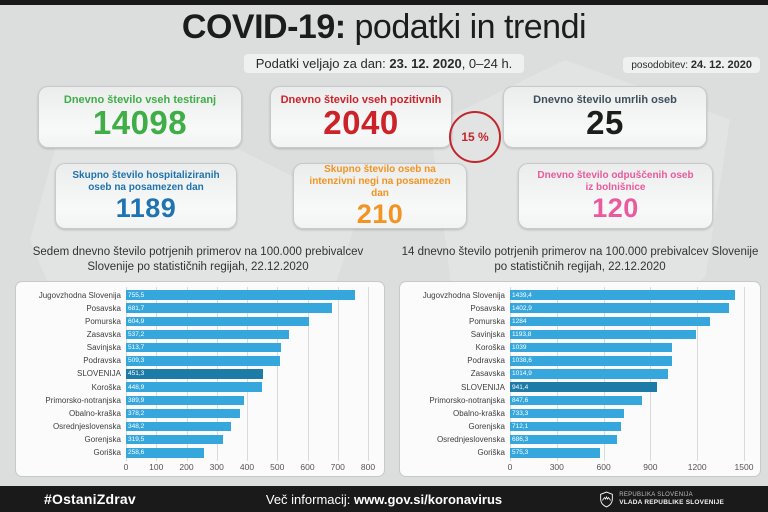 This screenshot has width=768, height=512. Describe the element at coordinates (247, 453) in the screenshot. I see `chart-bar-track: 258,6` at that location.